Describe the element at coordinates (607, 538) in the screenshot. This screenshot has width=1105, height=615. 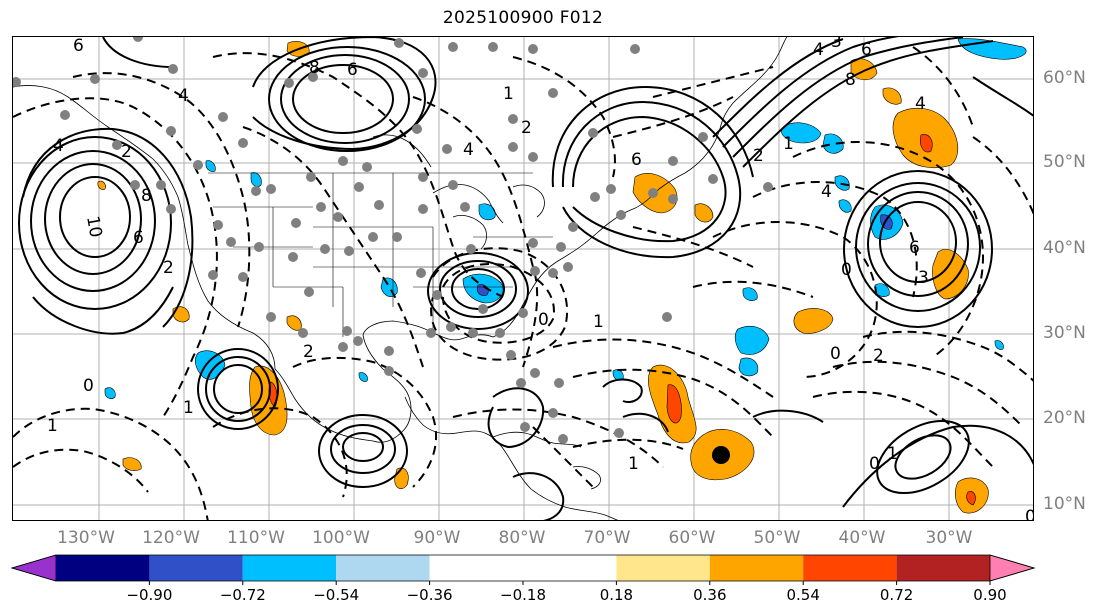
I see `lon-label: 70°W` at that location.